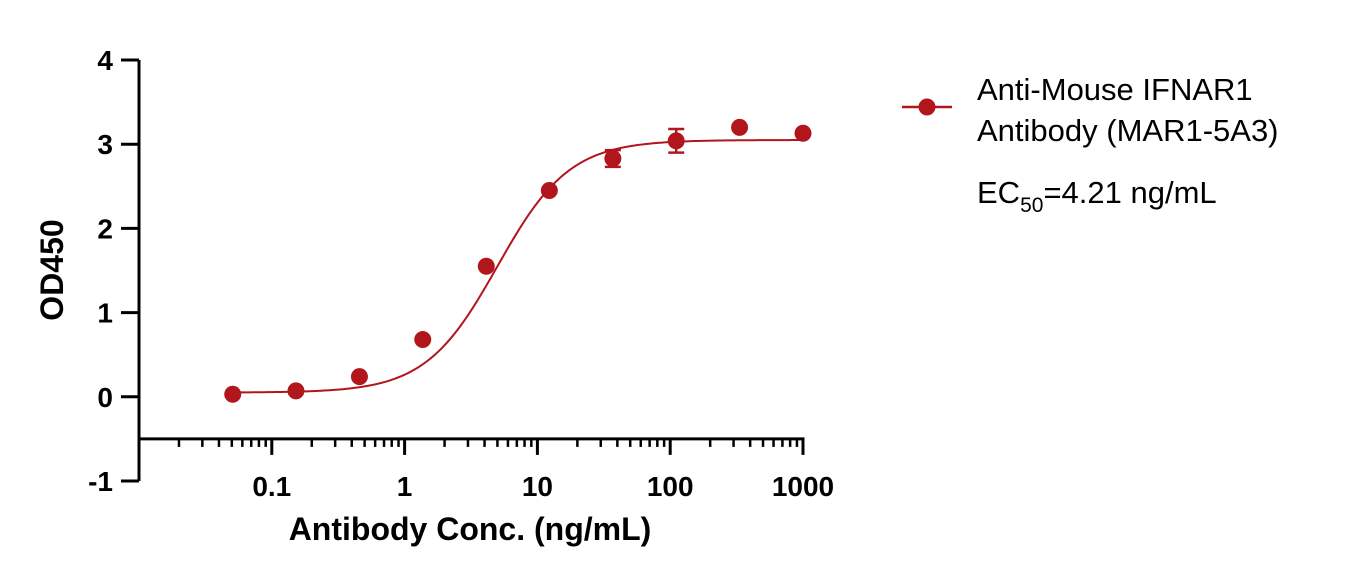 This screenshot has width=1360, height=578. I want to click on x-tick-label-2: 10, so click(537, 486).